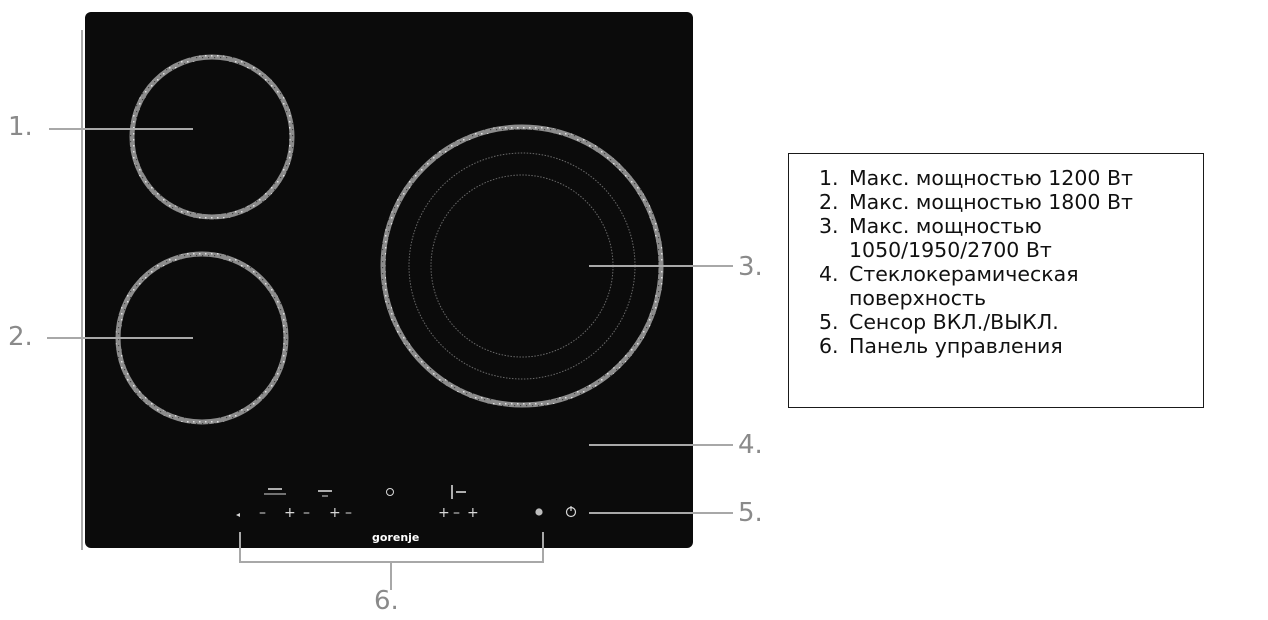  Describe the element at coordinates (212, 137) in the screenshot. I see `burner-1-ring` at that location.